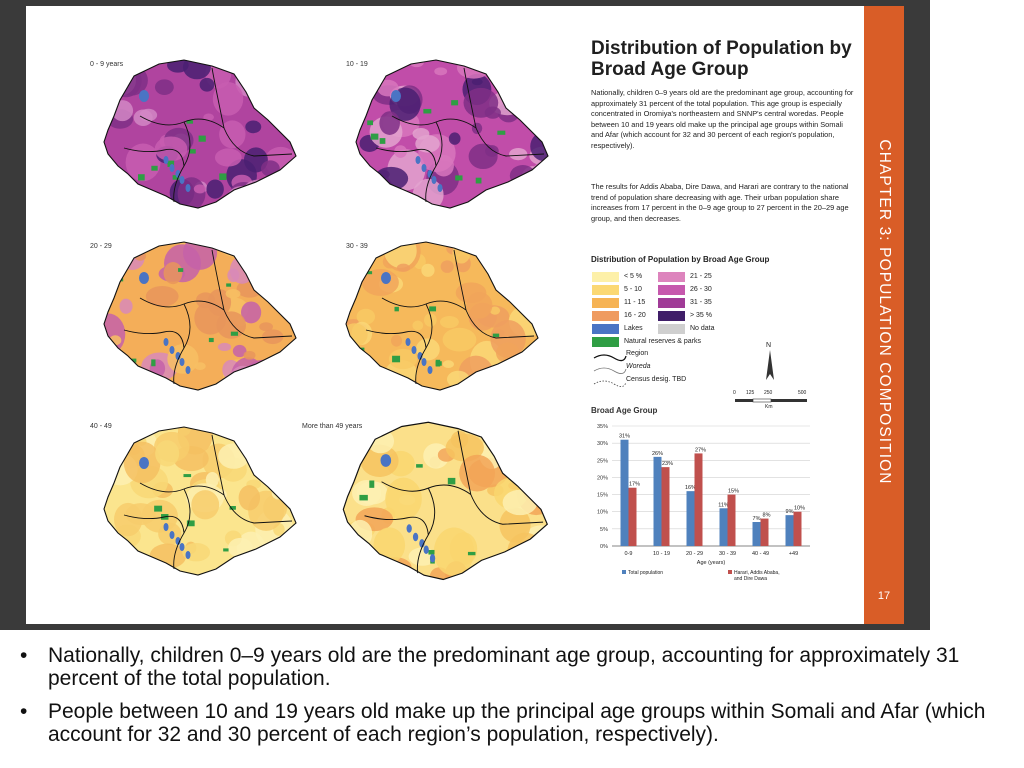  What do you see at coordinates (757, 519) in the screenshot?
I see `data-label: 7%` at bounding box center [757, 519].